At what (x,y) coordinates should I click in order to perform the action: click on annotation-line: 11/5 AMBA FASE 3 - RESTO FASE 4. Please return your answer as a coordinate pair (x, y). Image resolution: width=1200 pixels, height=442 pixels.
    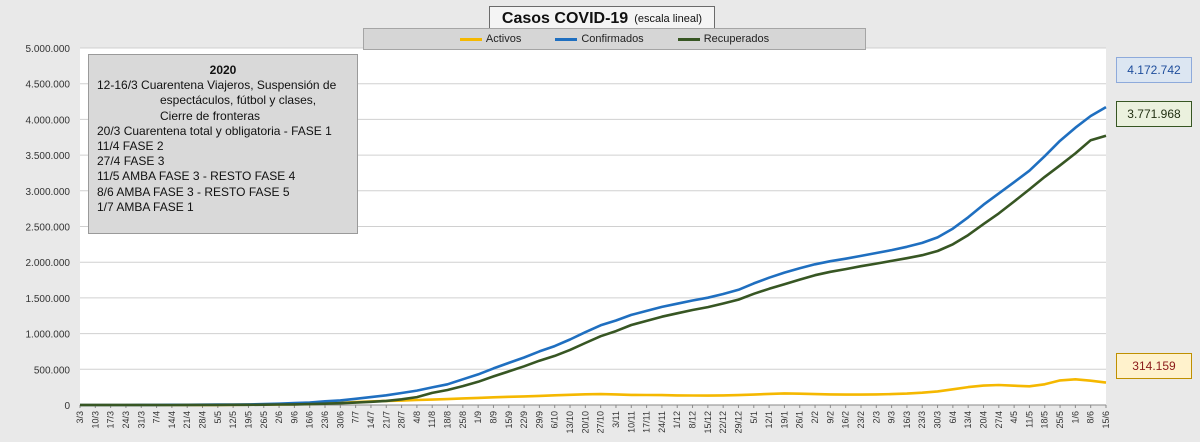
    Looking at the image, I should click on (196, 176).